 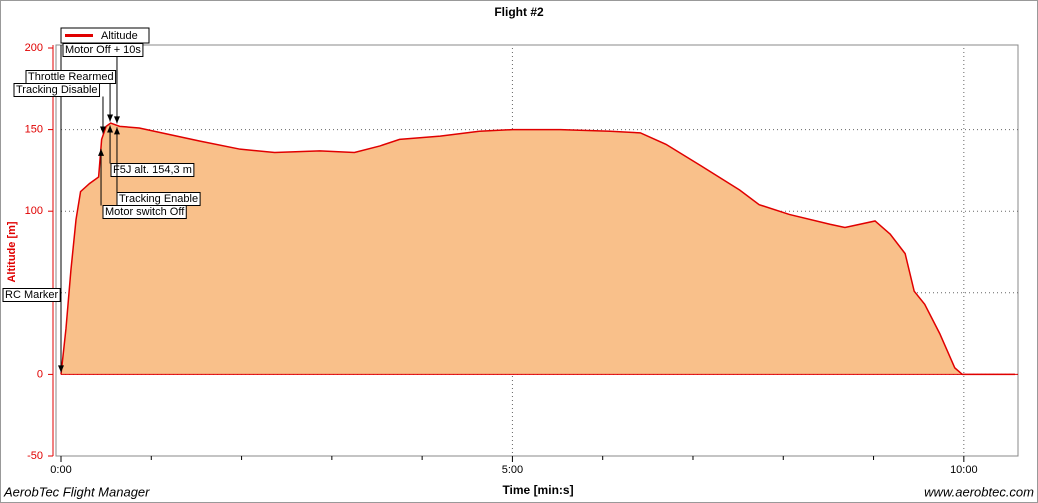 I want to click on annotation-label: F5J alt. 154,3 m, so click(x=152, y=170).